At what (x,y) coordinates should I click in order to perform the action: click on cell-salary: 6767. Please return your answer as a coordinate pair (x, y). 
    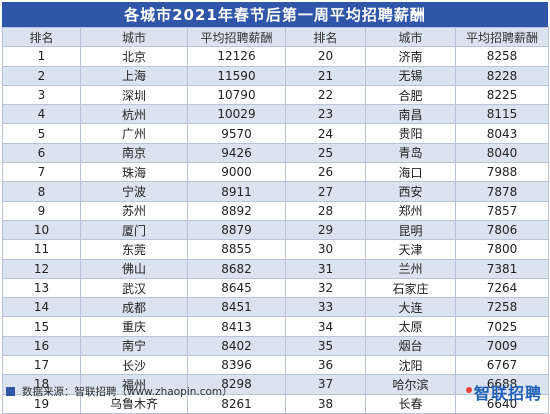
    Looking at the image, I should click on (502, 365).